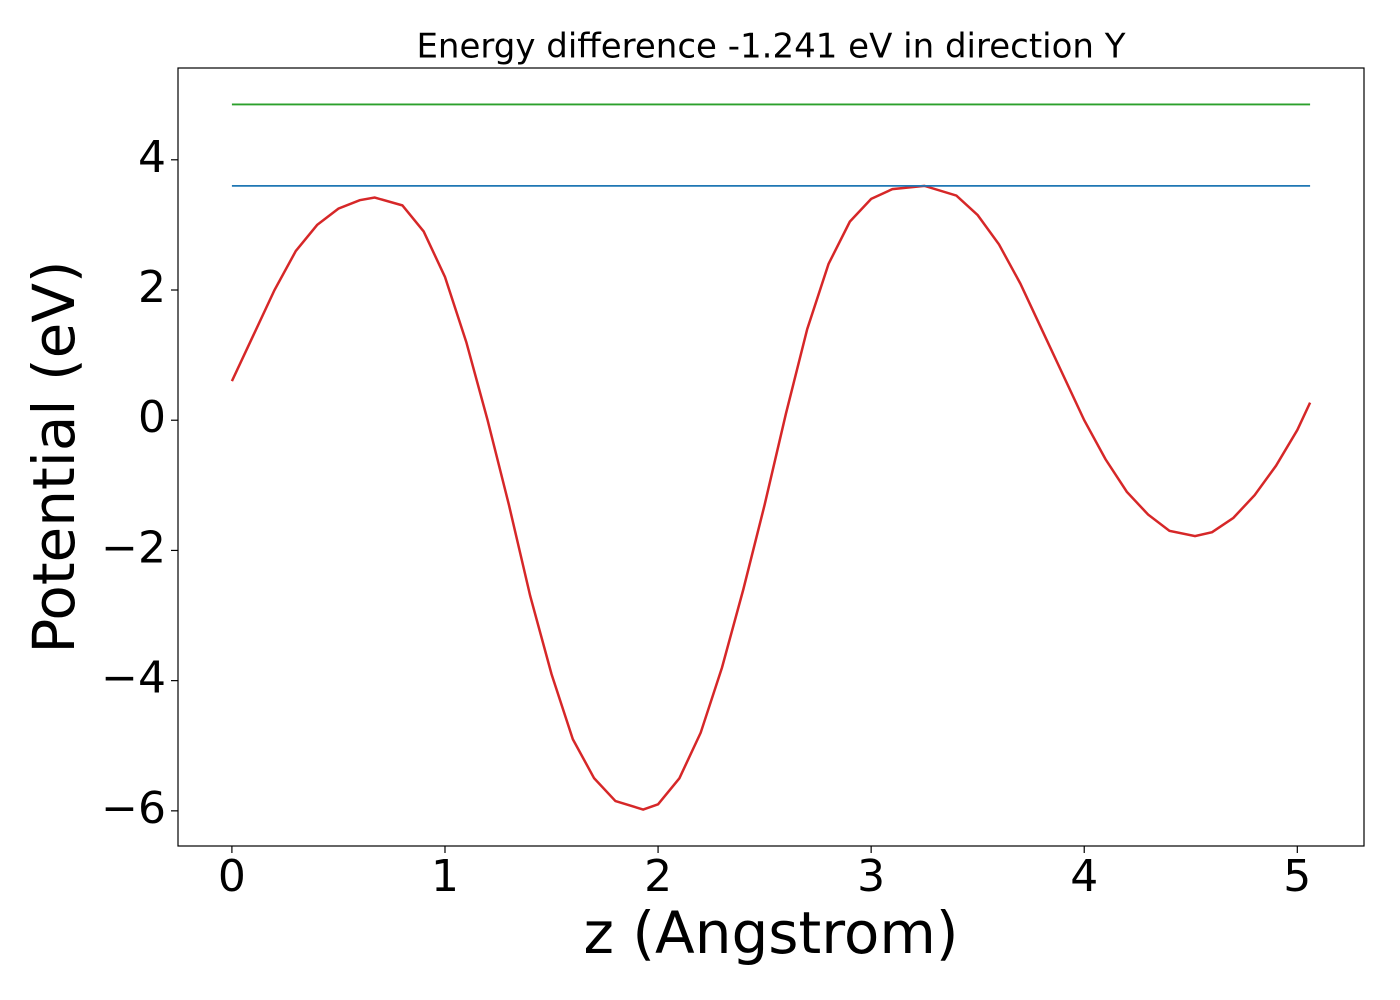  What do you see at coordinates (871, 876) in the screenshot?
I see `x-tick-label: 3` at bounding box center [871, 876].